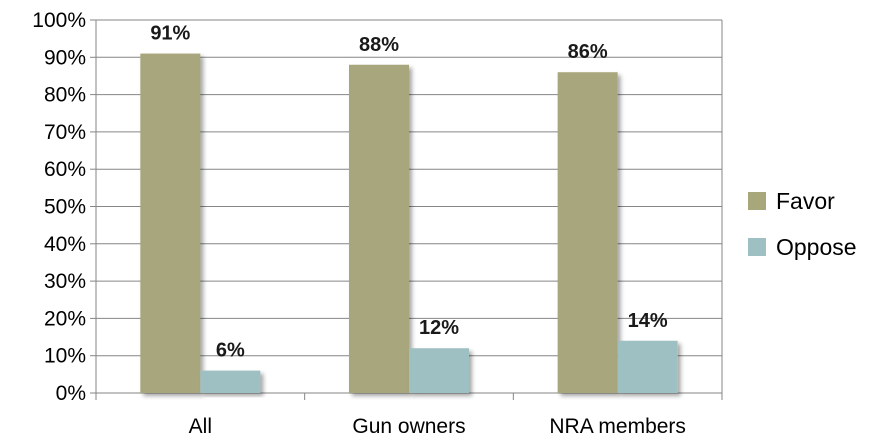 This screenshot has width=870, height=438. I want to click on y-tick-label: 0%, so click(71, 393).